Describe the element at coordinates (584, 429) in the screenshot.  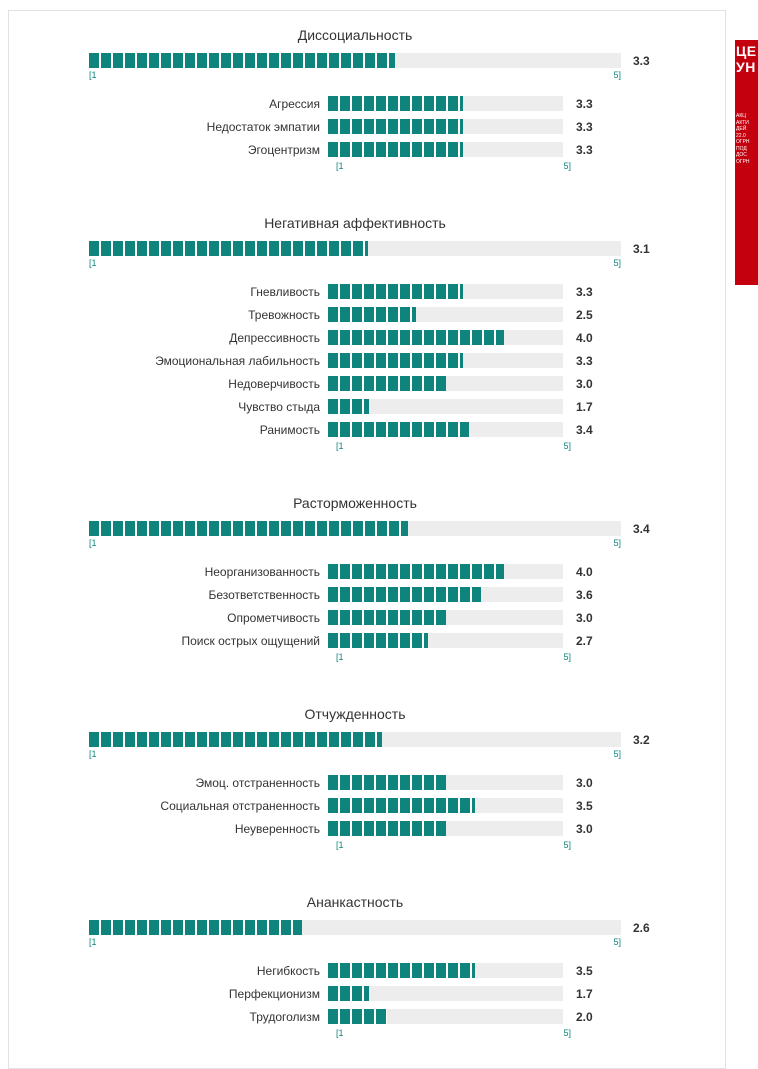
I see `subscale-value: 3.4` at that location.